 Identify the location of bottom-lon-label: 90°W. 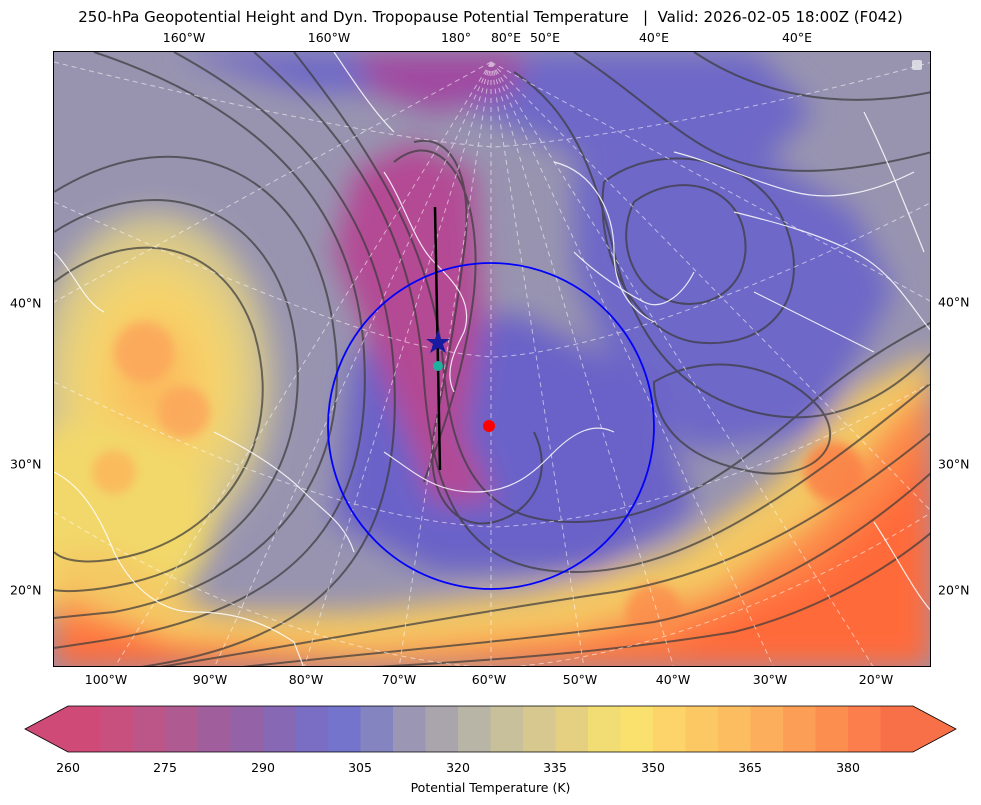
(210, 679).